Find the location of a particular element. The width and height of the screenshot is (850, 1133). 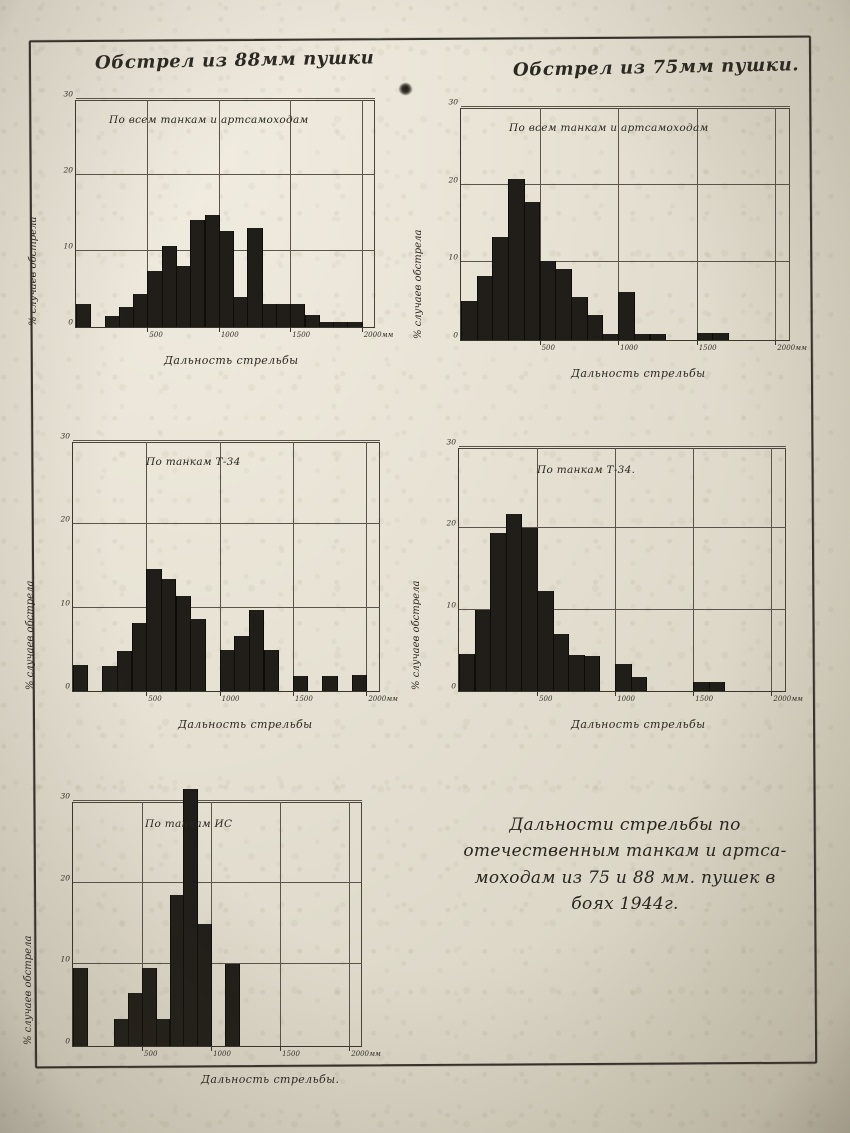

x-axis-label: Дальность стрельбы. is located at coordinates (270, 1079).